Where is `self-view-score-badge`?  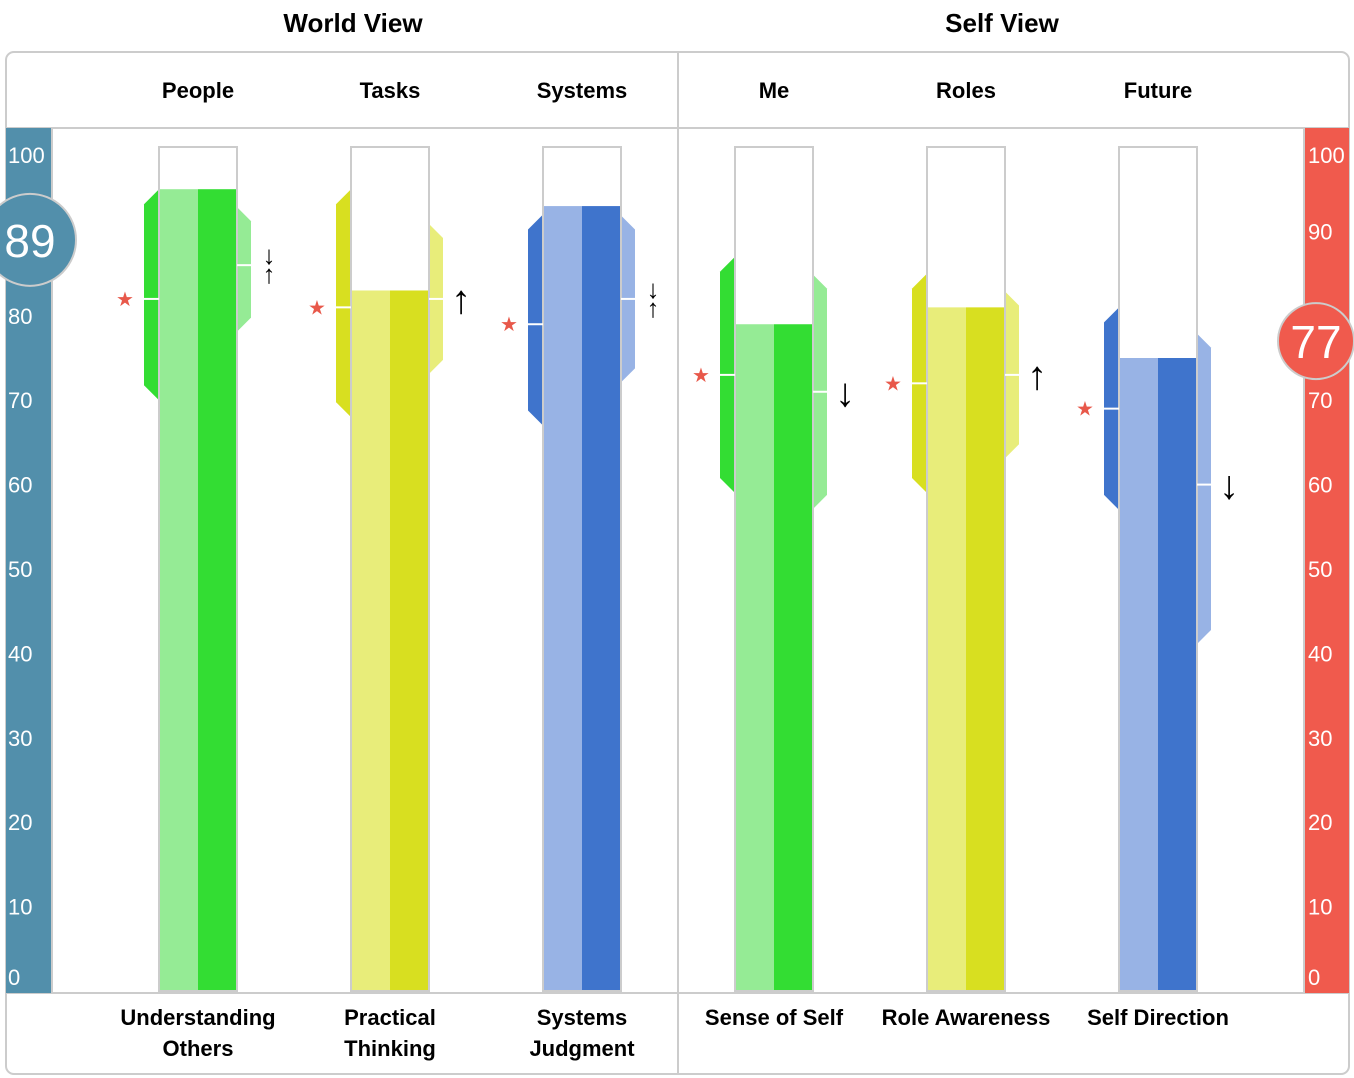
self-view-score-badge is located at coordinates (1315, 341).